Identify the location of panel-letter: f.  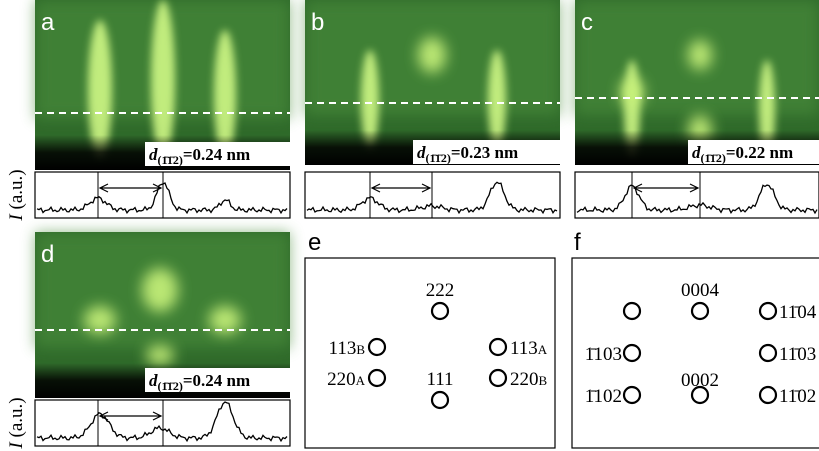
(577, 242).